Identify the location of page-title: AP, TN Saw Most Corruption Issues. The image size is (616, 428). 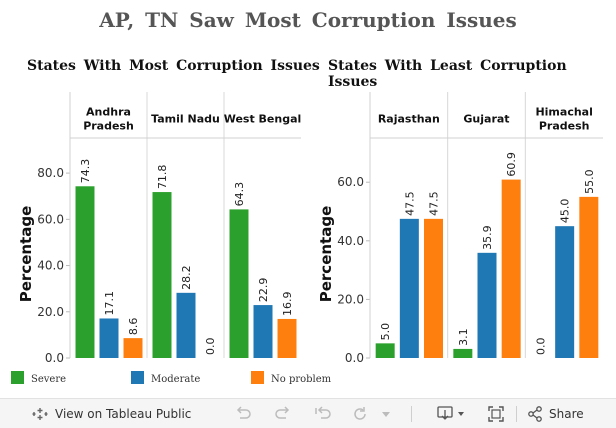
(308, 20).